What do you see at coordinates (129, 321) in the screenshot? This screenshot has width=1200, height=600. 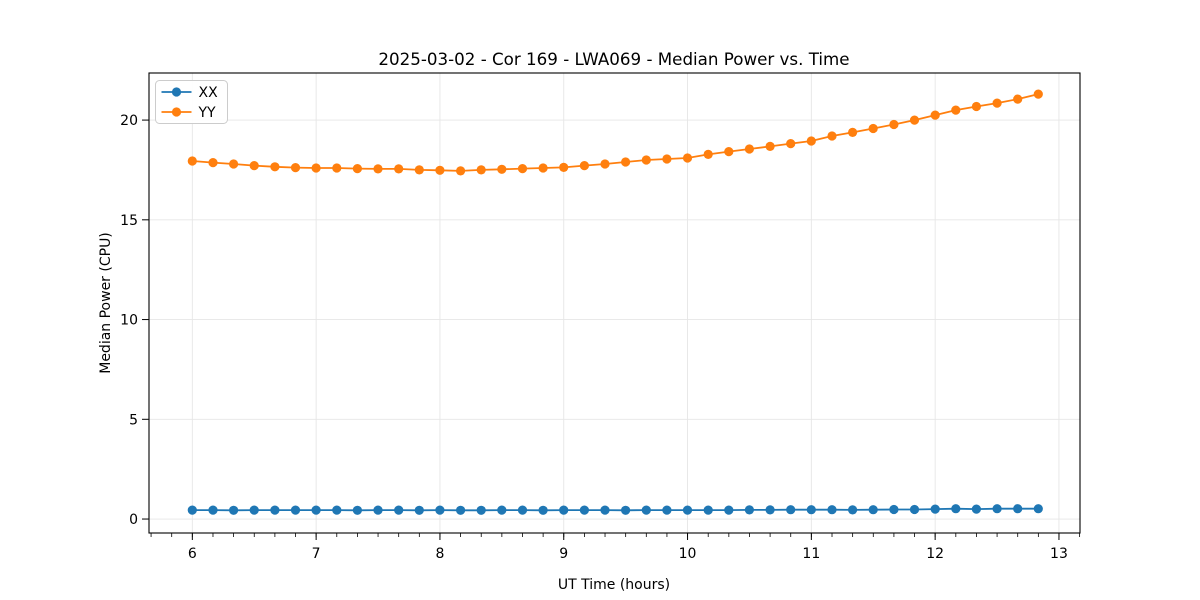 I see `y-tick-label: 10` at bounding box center [129, 321].